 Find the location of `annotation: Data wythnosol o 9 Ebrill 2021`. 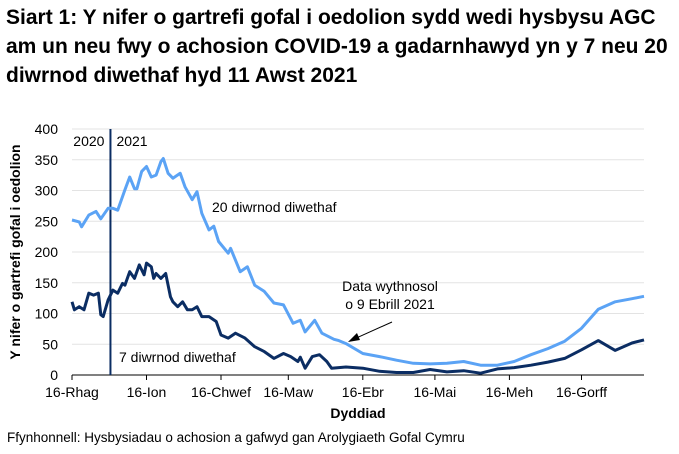

annotation: Data wythnosol o 9 Ebrill 2021 is located at coordinates (390, 310).